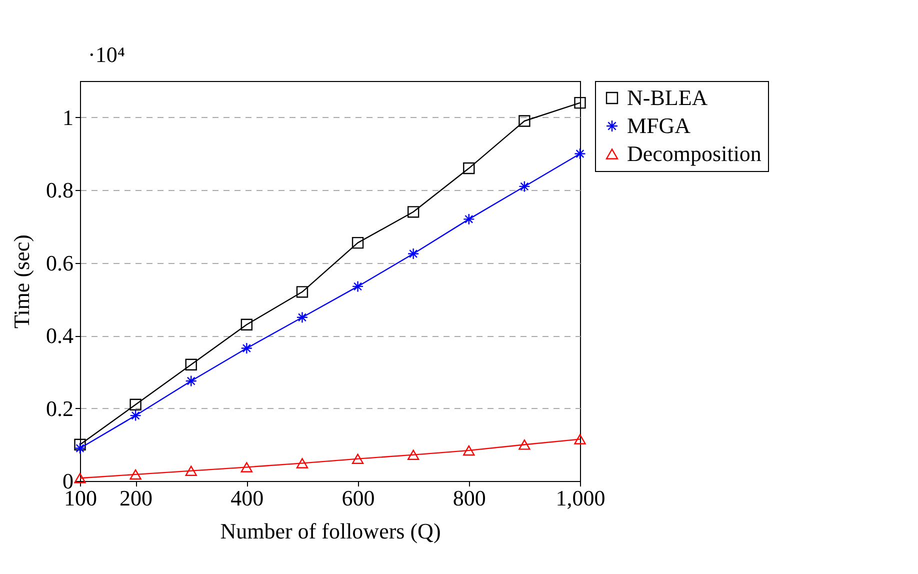 The height and width of the screenshot is (574, 918). I want to click on y-tick-label: 0.6, so click(60, 263).